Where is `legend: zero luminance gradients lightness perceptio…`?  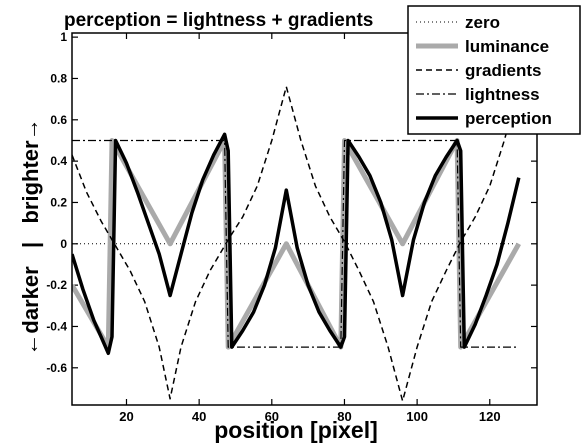
legend: zero luminance gradients lightness perceptio… is located at coordinates (494, 70).